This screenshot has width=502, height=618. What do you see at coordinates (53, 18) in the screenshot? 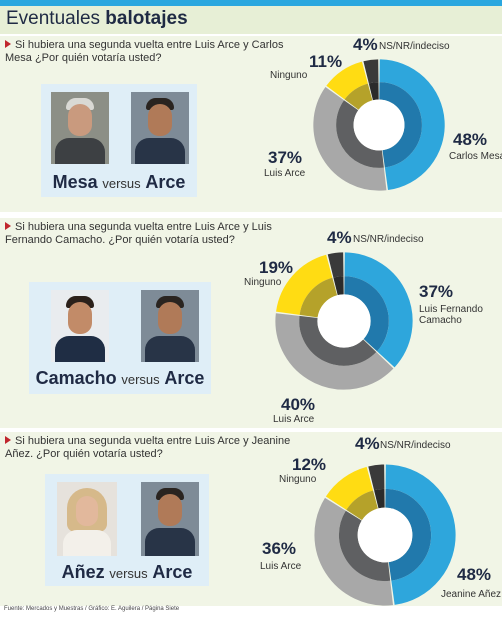
I see `title-light: Eventuales` at bounding box center [53, 18].